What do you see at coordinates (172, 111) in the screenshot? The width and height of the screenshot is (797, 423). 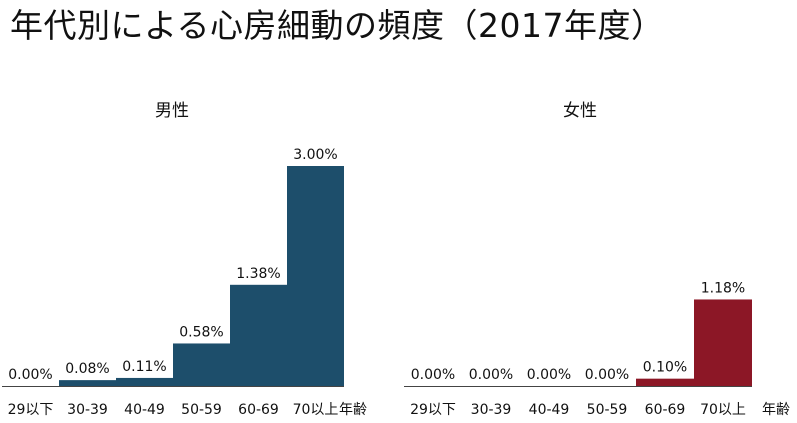 I see `chart-title: 男性` at bounding box center [172, 111].